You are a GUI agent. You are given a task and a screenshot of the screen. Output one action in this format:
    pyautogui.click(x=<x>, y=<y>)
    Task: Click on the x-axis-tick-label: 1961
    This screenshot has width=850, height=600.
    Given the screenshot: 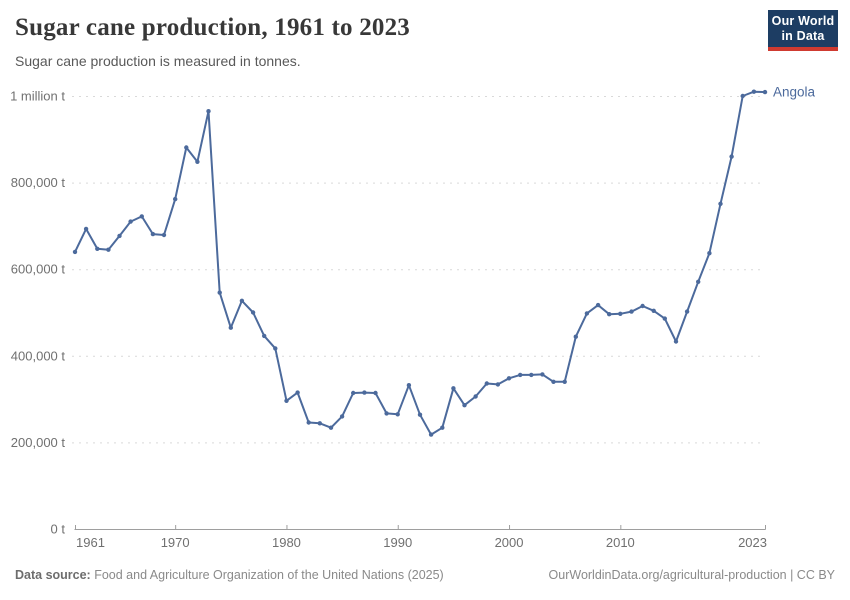 What is the action you would take?
    pyautogui.click(x=90, y=542)
    